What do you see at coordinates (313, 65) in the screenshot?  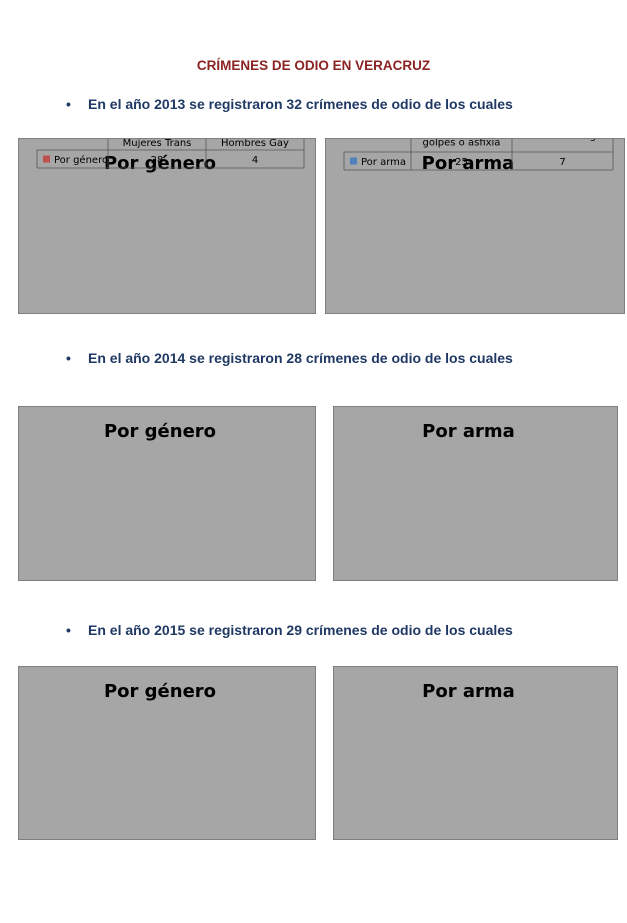 I see `document-title: CRÍMENES DE ODIO EN VERACRUZ` at bounding box center [313, 65].